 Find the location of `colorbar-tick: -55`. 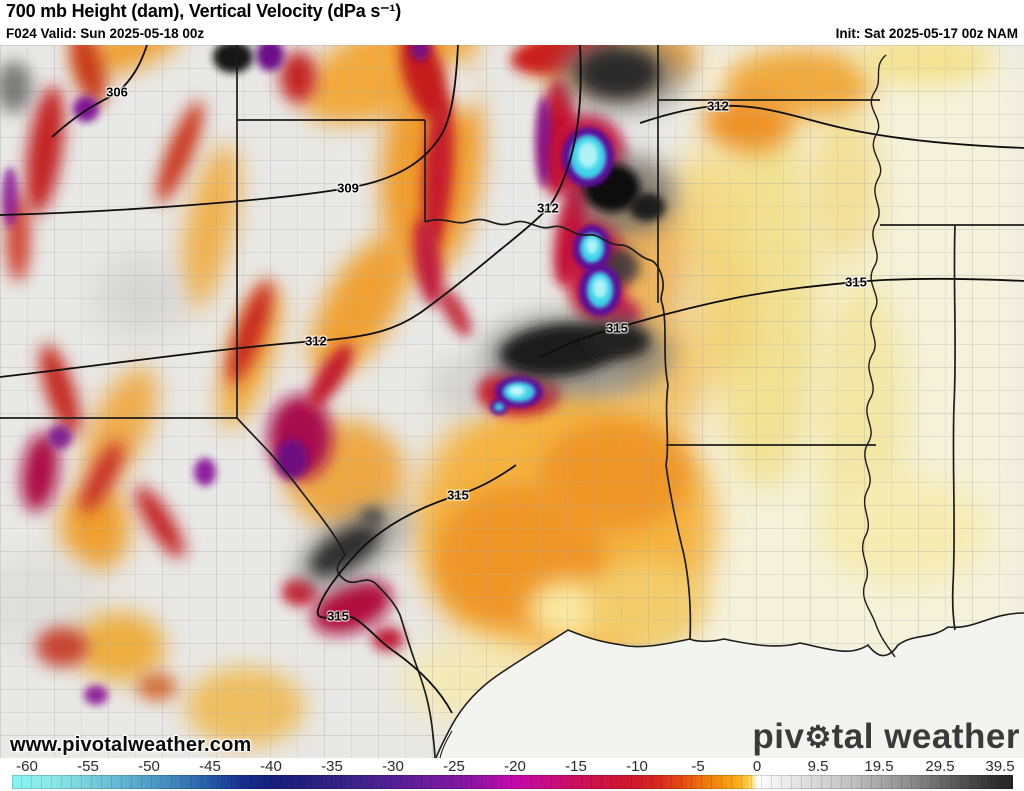

colorbar-tick: -55 is located at coordinates (88, 766).